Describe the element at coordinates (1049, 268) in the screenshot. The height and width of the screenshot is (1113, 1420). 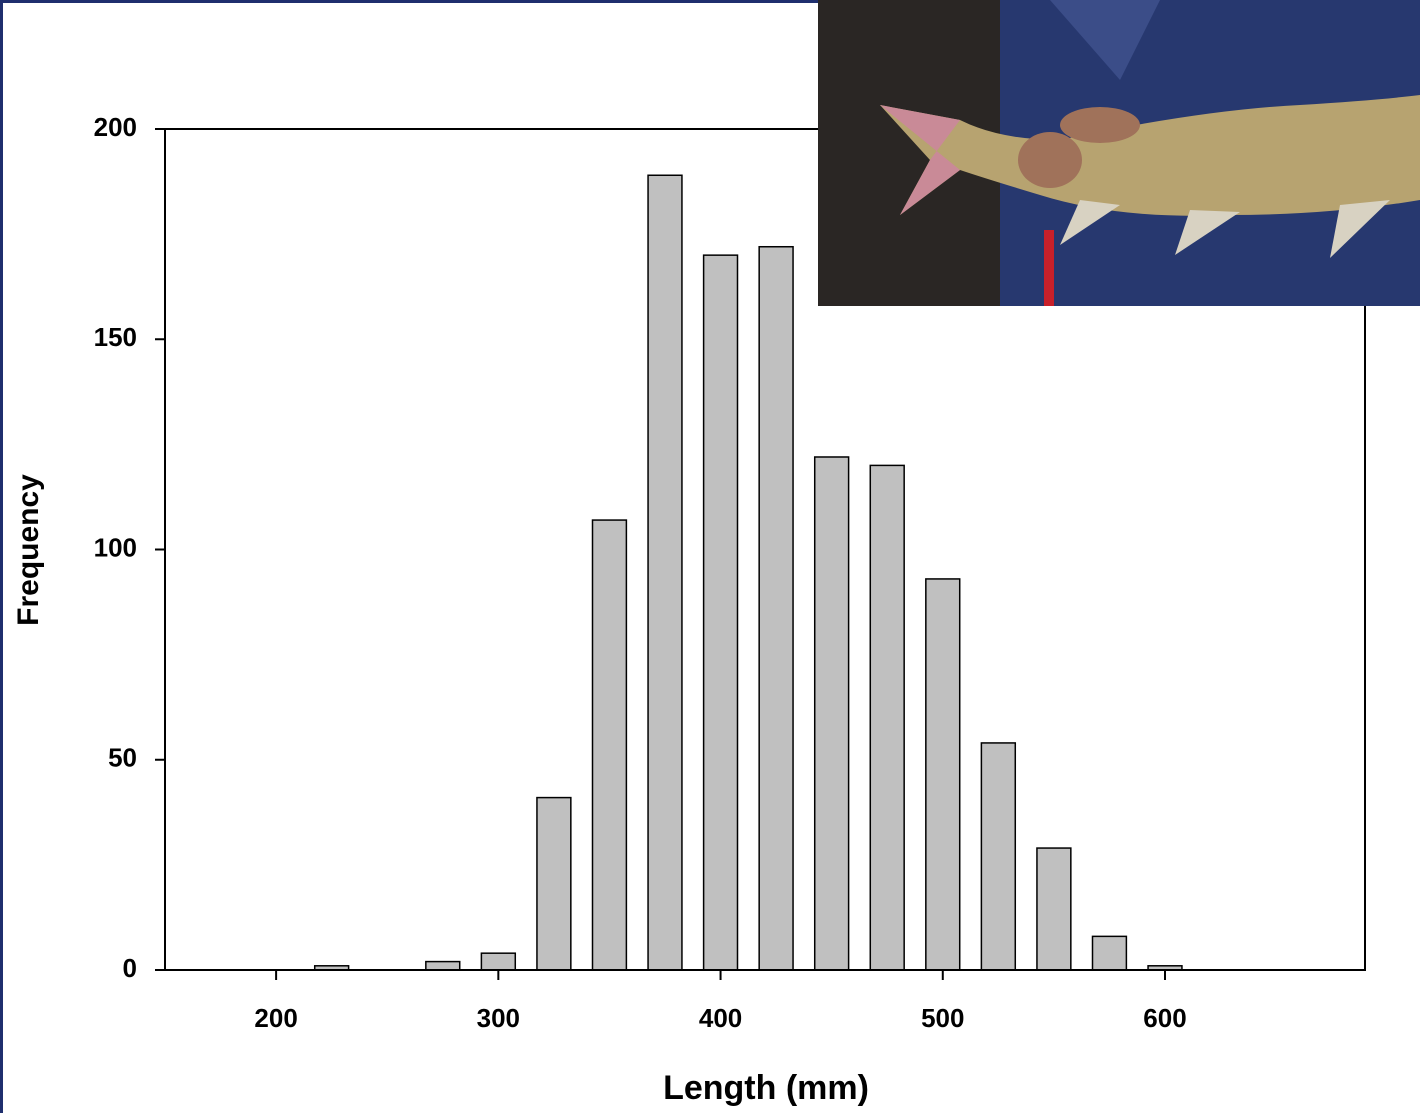
I see `photo-strap` at that location.